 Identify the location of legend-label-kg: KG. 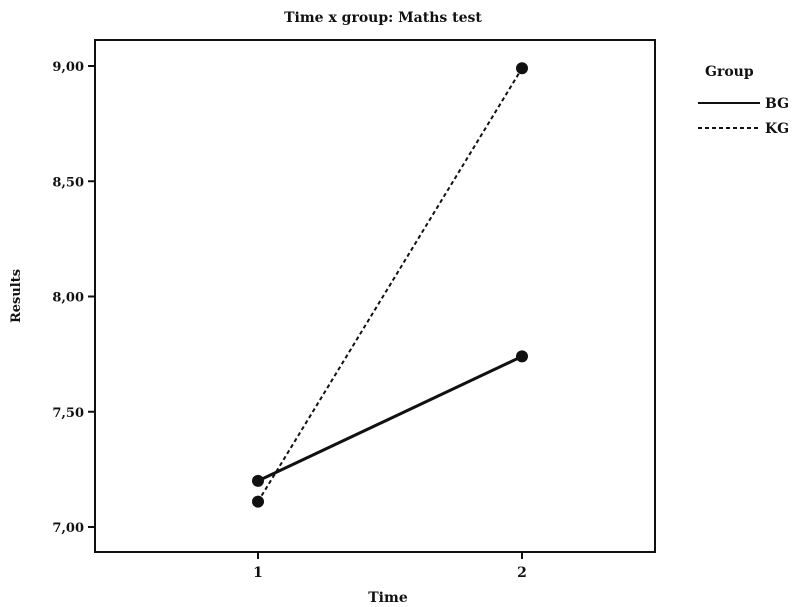
(777, 129).